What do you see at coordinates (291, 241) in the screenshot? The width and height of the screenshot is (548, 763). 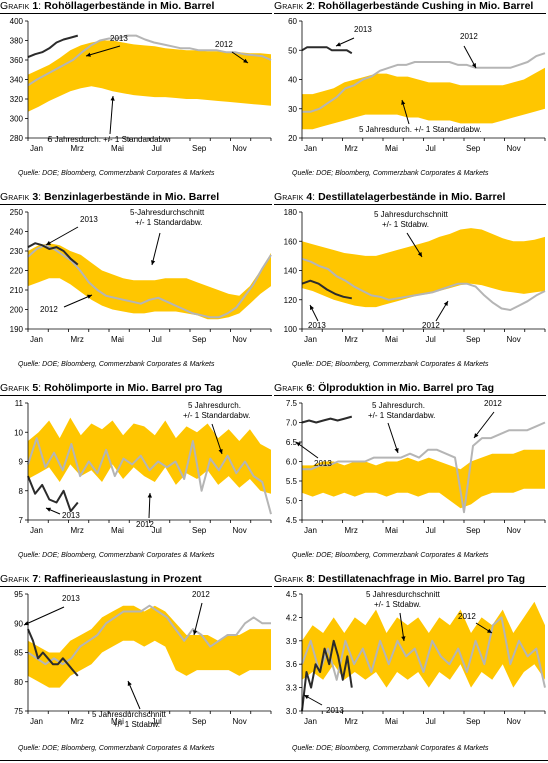 I see `y-tick-label: 160` at bounding box center [291, 241].